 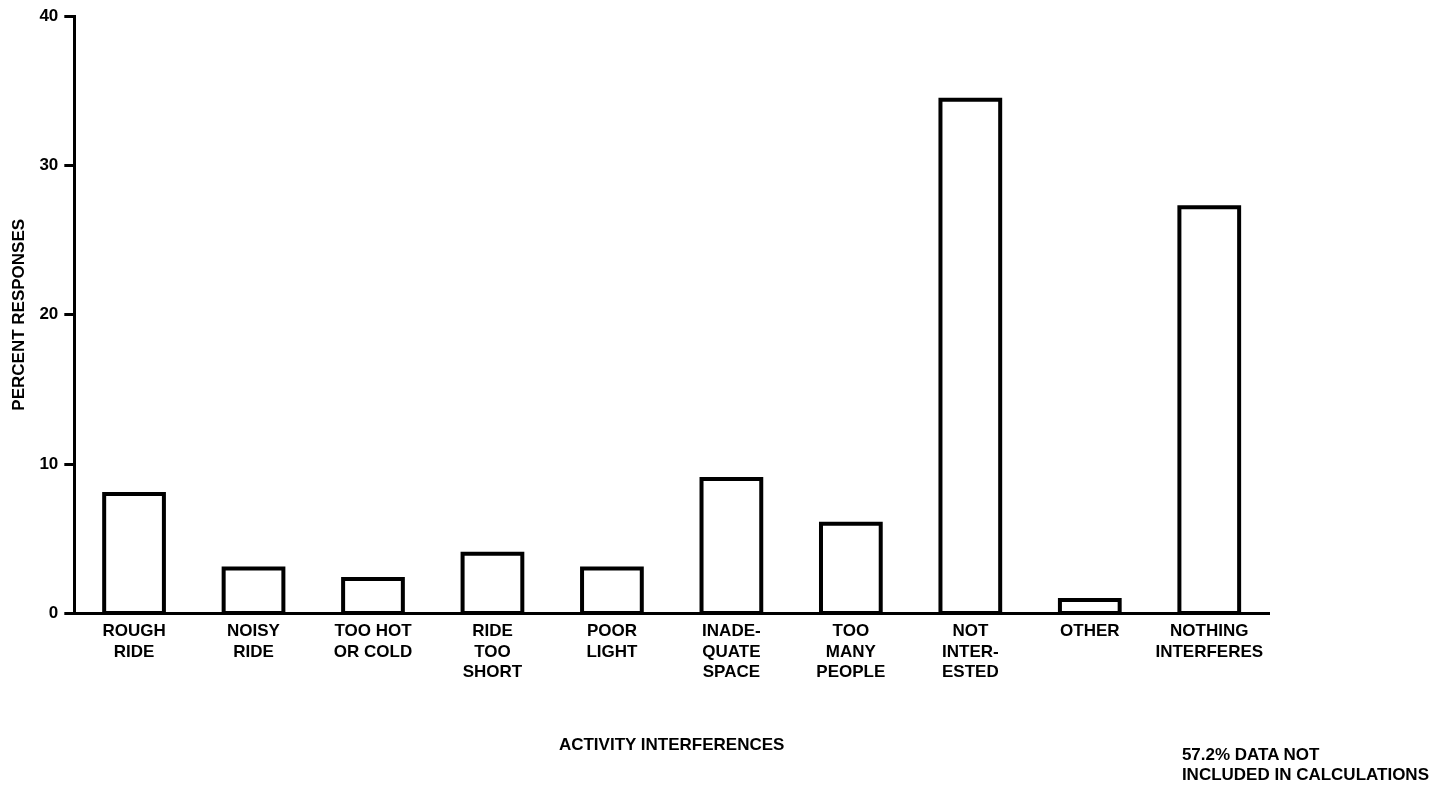 I want to click on y-tick-label: 30, so click(x=49, y=165).